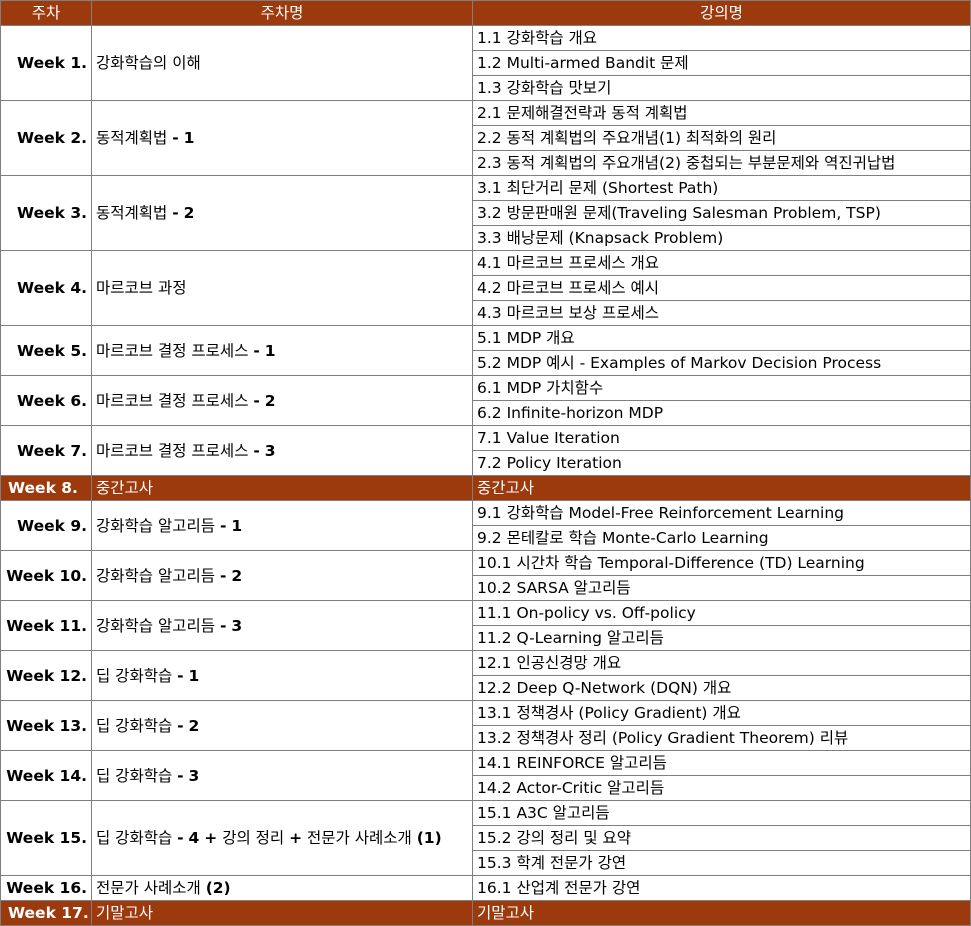  Describe the element at coordinates (721, 863) in the screenshot. I see `lecture-cell: 15.3 학계 전문가 강연` at that location.